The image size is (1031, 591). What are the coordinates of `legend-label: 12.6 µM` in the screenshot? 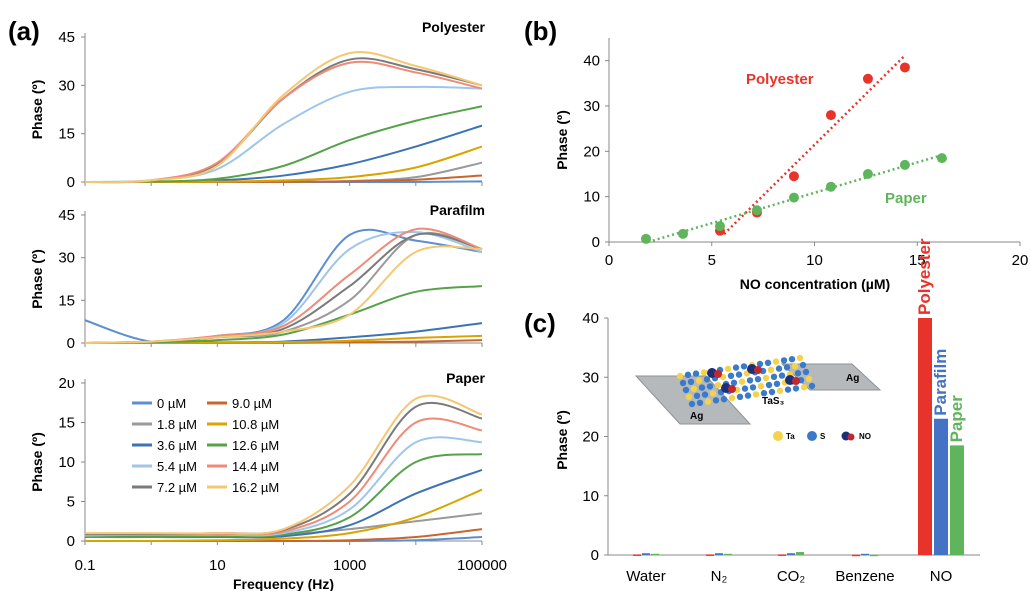 It's located at (255, 445).